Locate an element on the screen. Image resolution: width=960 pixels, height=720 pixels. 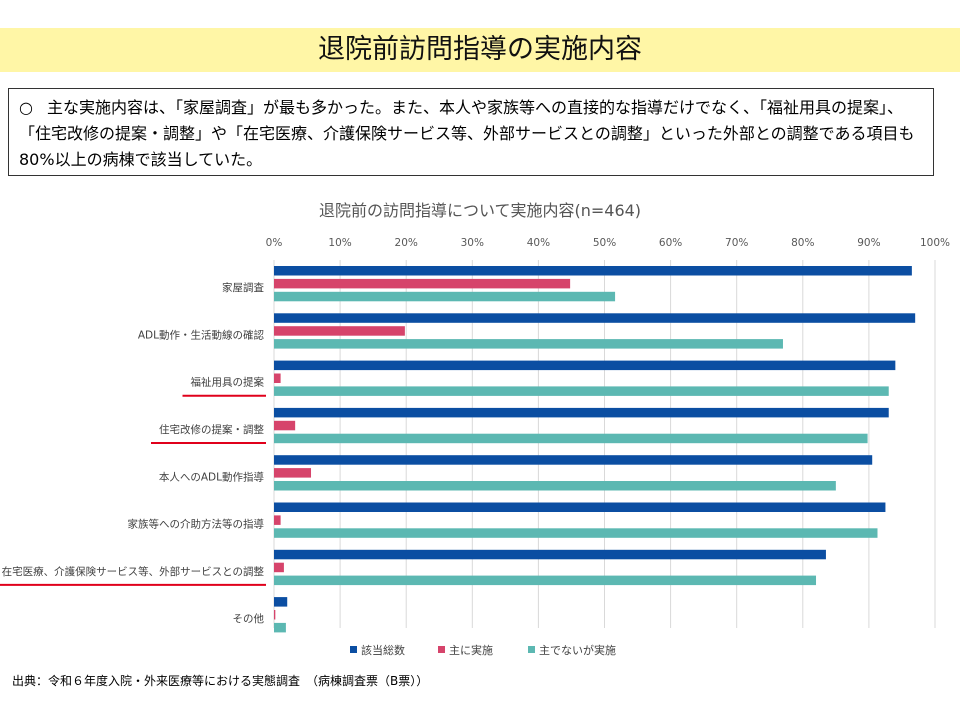
x-tick-label: 50% is located at coordinates (604, 243).